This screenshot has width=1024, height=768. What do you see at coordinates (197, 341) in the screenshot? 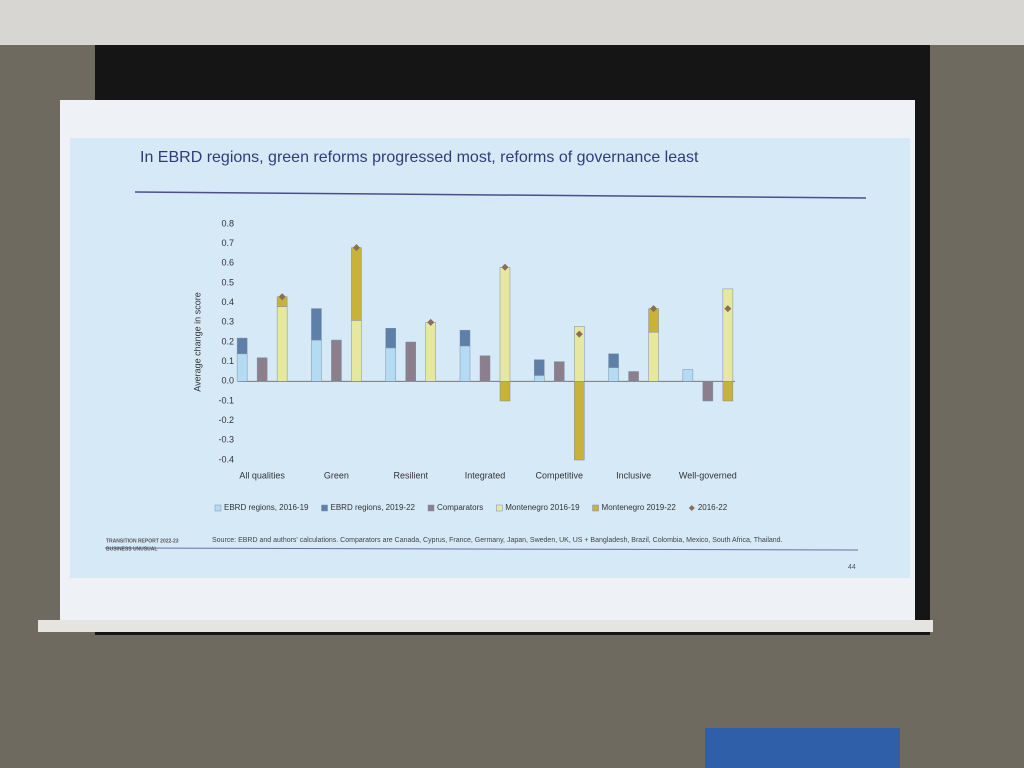
I see `y-axis-label: Average change in score` at bounding box center [197, 341].